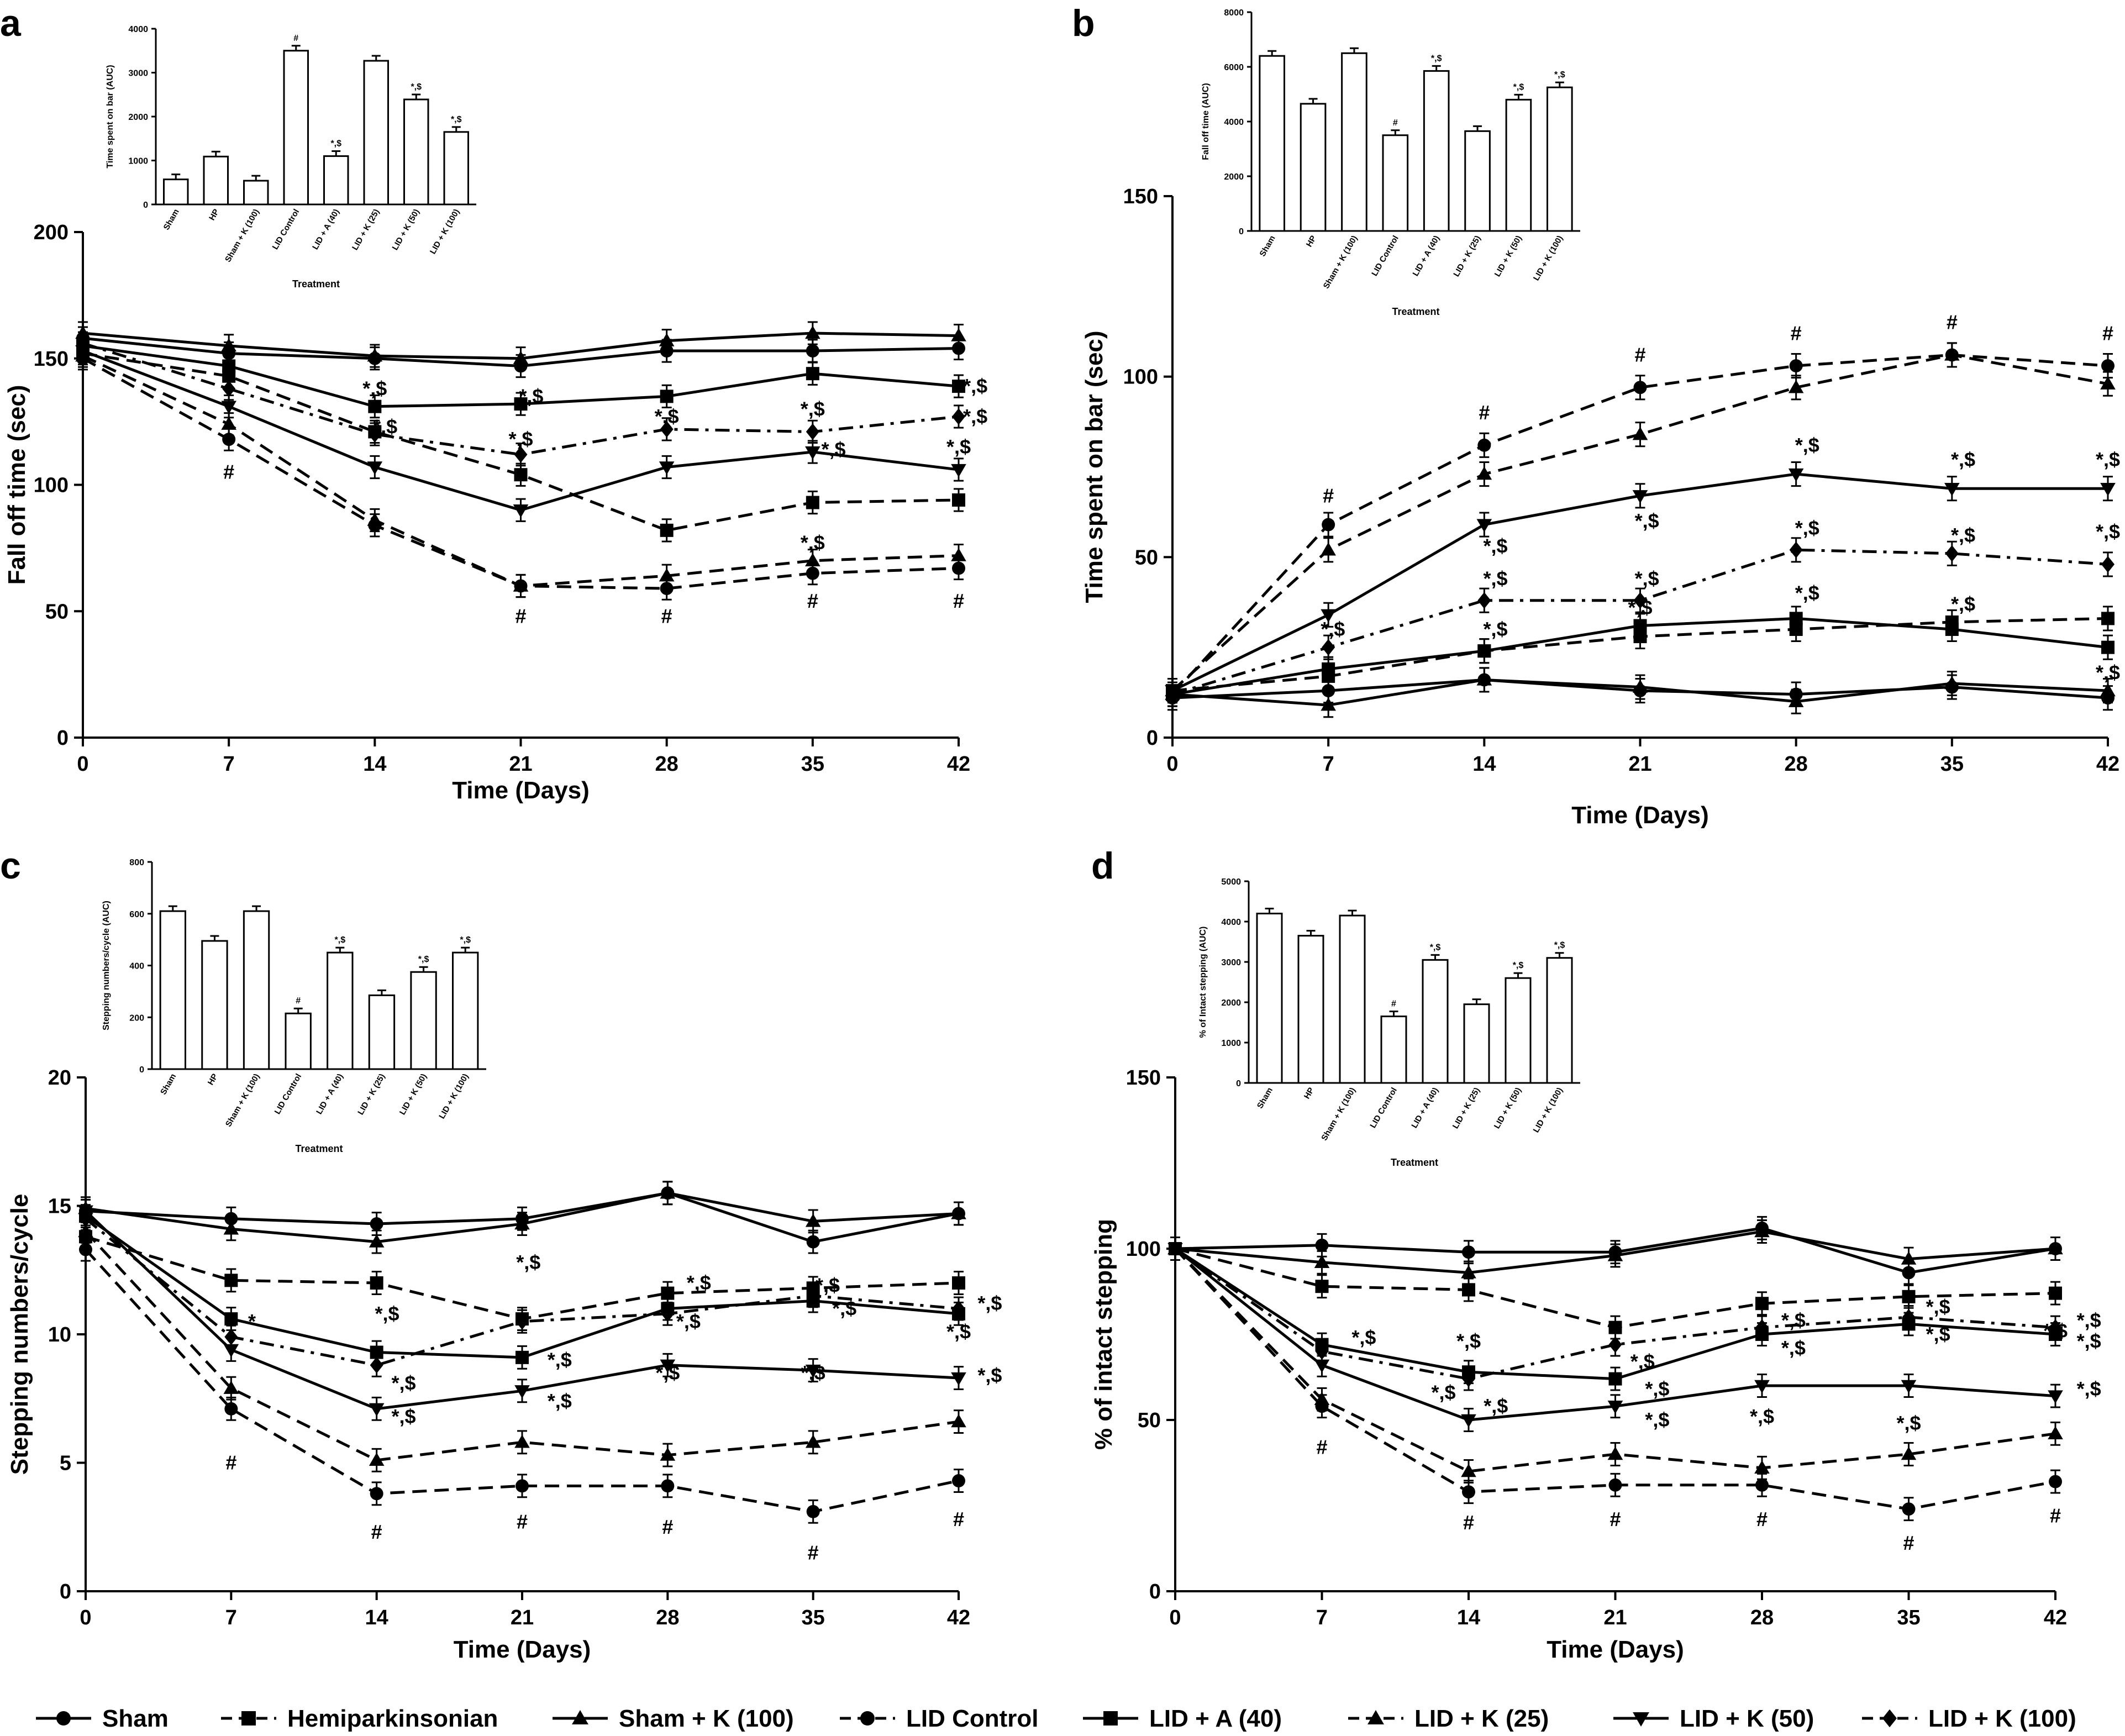 The width and height of the screenshot is (2125, 1736). I want to click on x-tick-label: 42, so click(959, 764).